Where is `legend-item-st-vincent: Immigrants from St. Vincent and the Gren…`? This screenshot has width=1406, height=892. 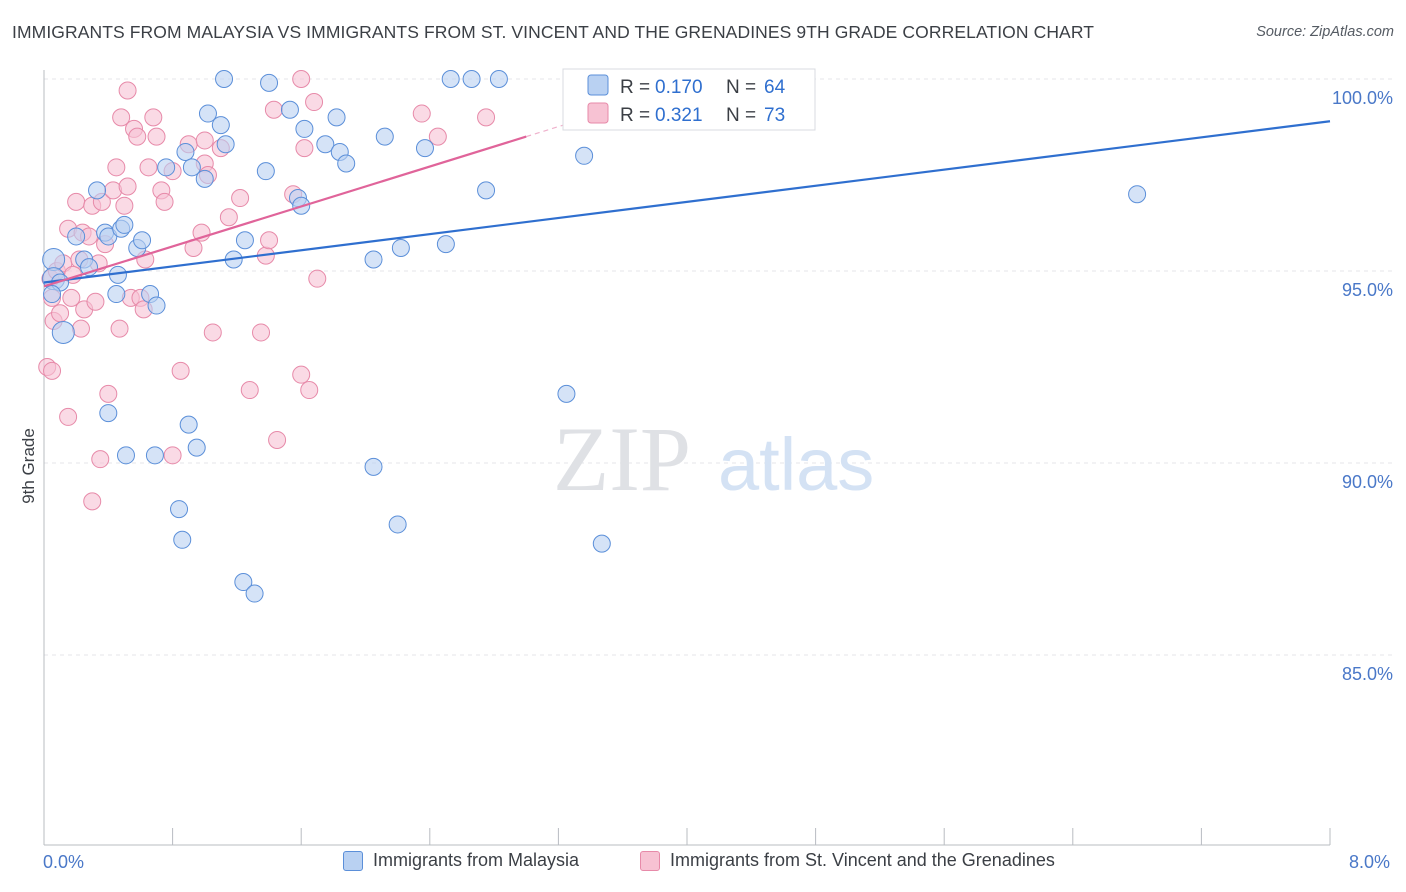 legend-item-st-vincent: Immigrants from St. Vincent and the Gren… is located at coordinates (847, 860).